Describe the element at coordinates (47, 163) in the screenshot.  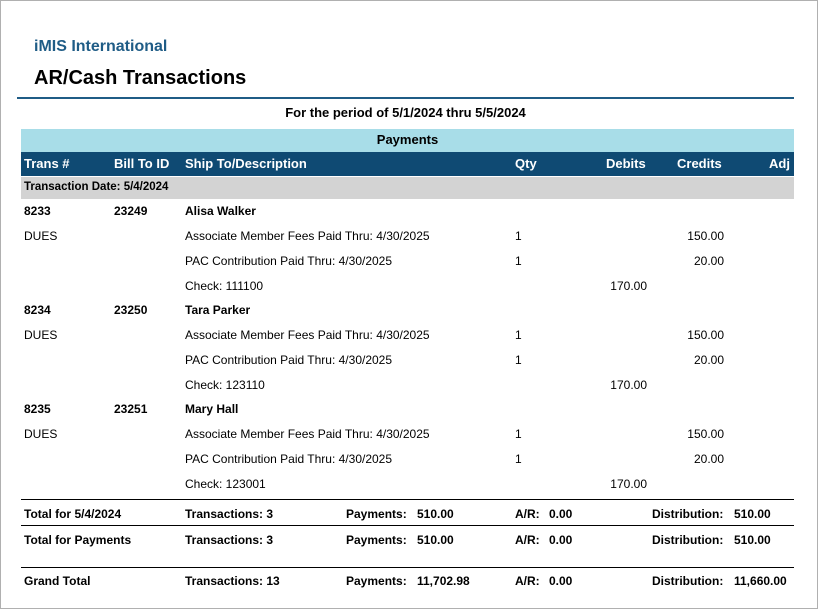
I see `column-header-trans: Trans #` at that location.